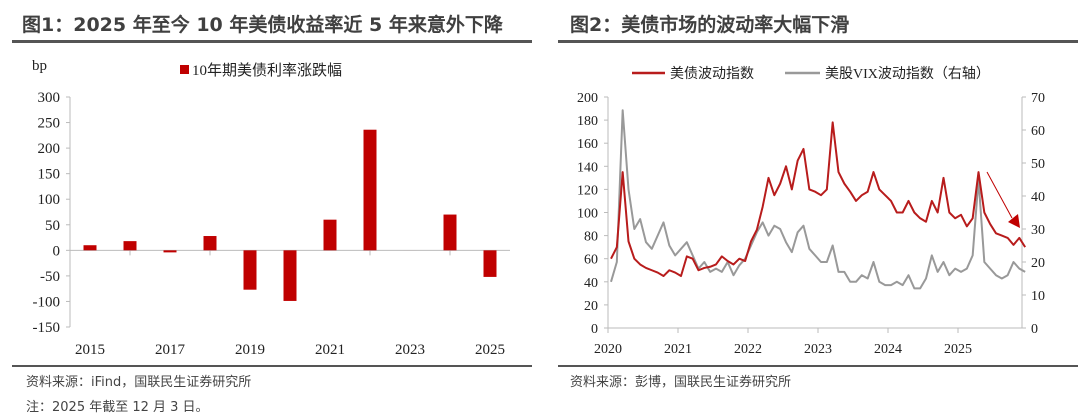 Image resolution: width=1080 pixels, height=419 pixels. I want to click on bar-2022, so click(370, 190).